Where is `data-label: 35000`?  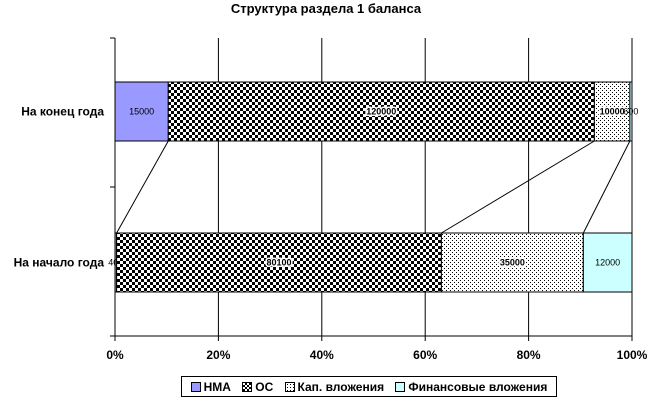
data-label: 35000 is located at coordinates (512, 263).